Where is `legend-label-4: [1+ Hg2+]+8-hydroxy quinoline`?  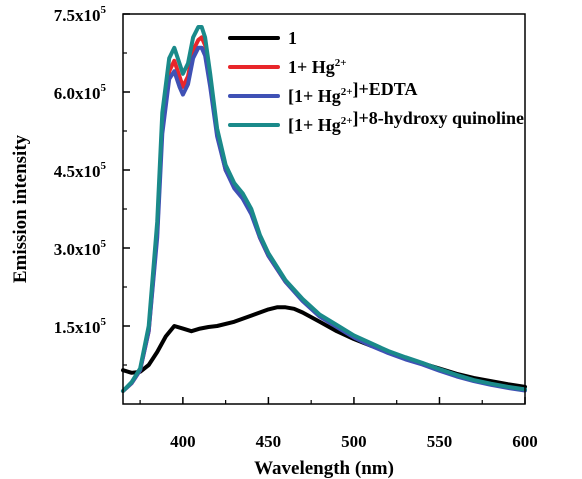 legend-label-4: [1+ Hg2+]+8-hydroxy quinoline is located at coordinates (406, 121).